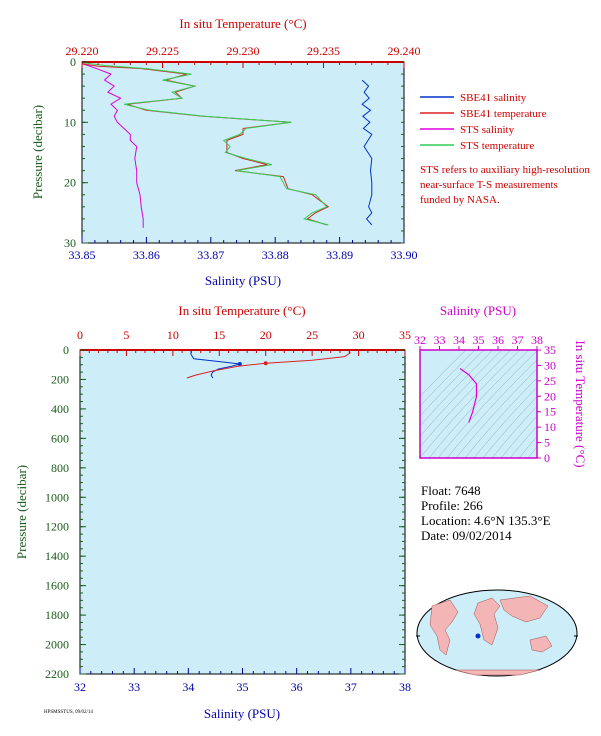  I want to click on bottom-temperature-tick-label: 5, so click(126, 335).